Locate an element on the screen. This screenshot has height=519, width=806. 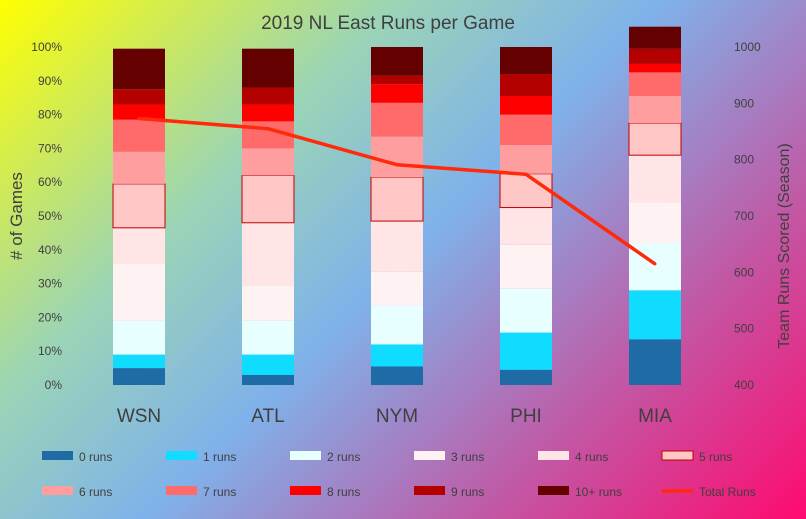
y-tick-label: 90% is located at coordinates (50, 81).